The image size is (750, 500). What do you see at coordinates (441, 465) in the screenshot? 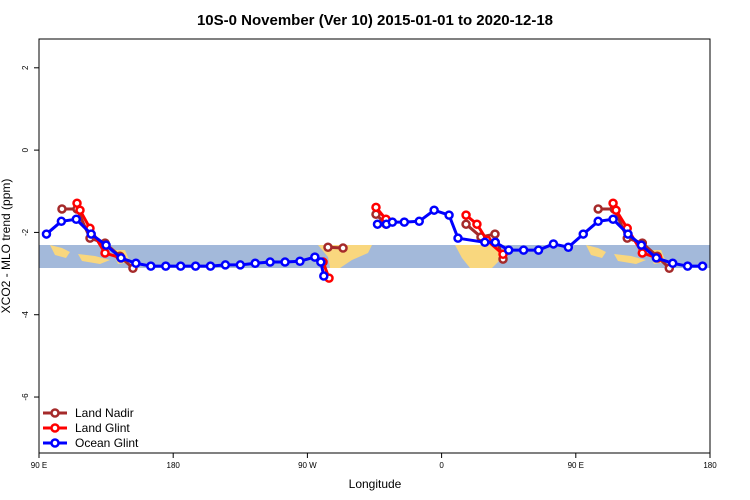
I see `x-tick-label: 0` at bounding box center [441, 465].